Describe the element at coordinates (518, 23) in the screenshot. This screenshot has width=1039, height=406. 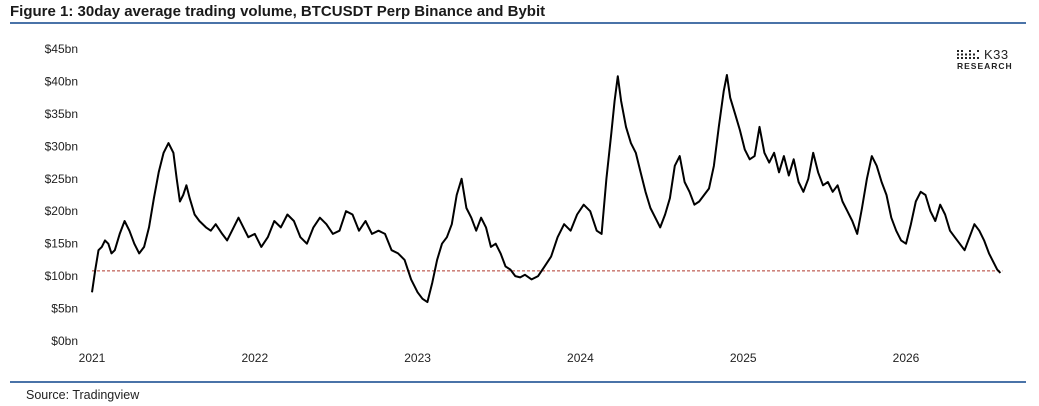
I see `top-divider` at that location.